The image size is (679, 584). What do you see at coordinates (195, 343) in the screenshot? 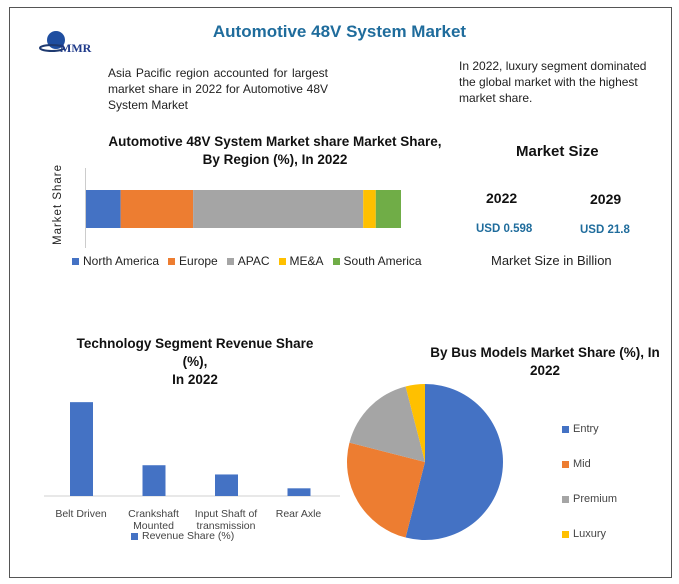
I see `tech-chart-title-1: Technology Segment Revenue Share` at bounding box center [195, 343].